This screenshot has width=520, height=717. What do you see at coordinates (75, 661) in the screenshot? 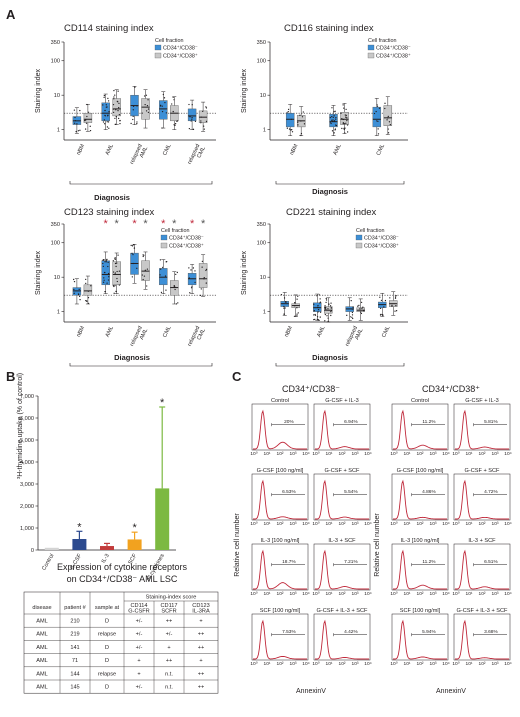
I see `table-cell: 71` at bounding box center [75, 661].